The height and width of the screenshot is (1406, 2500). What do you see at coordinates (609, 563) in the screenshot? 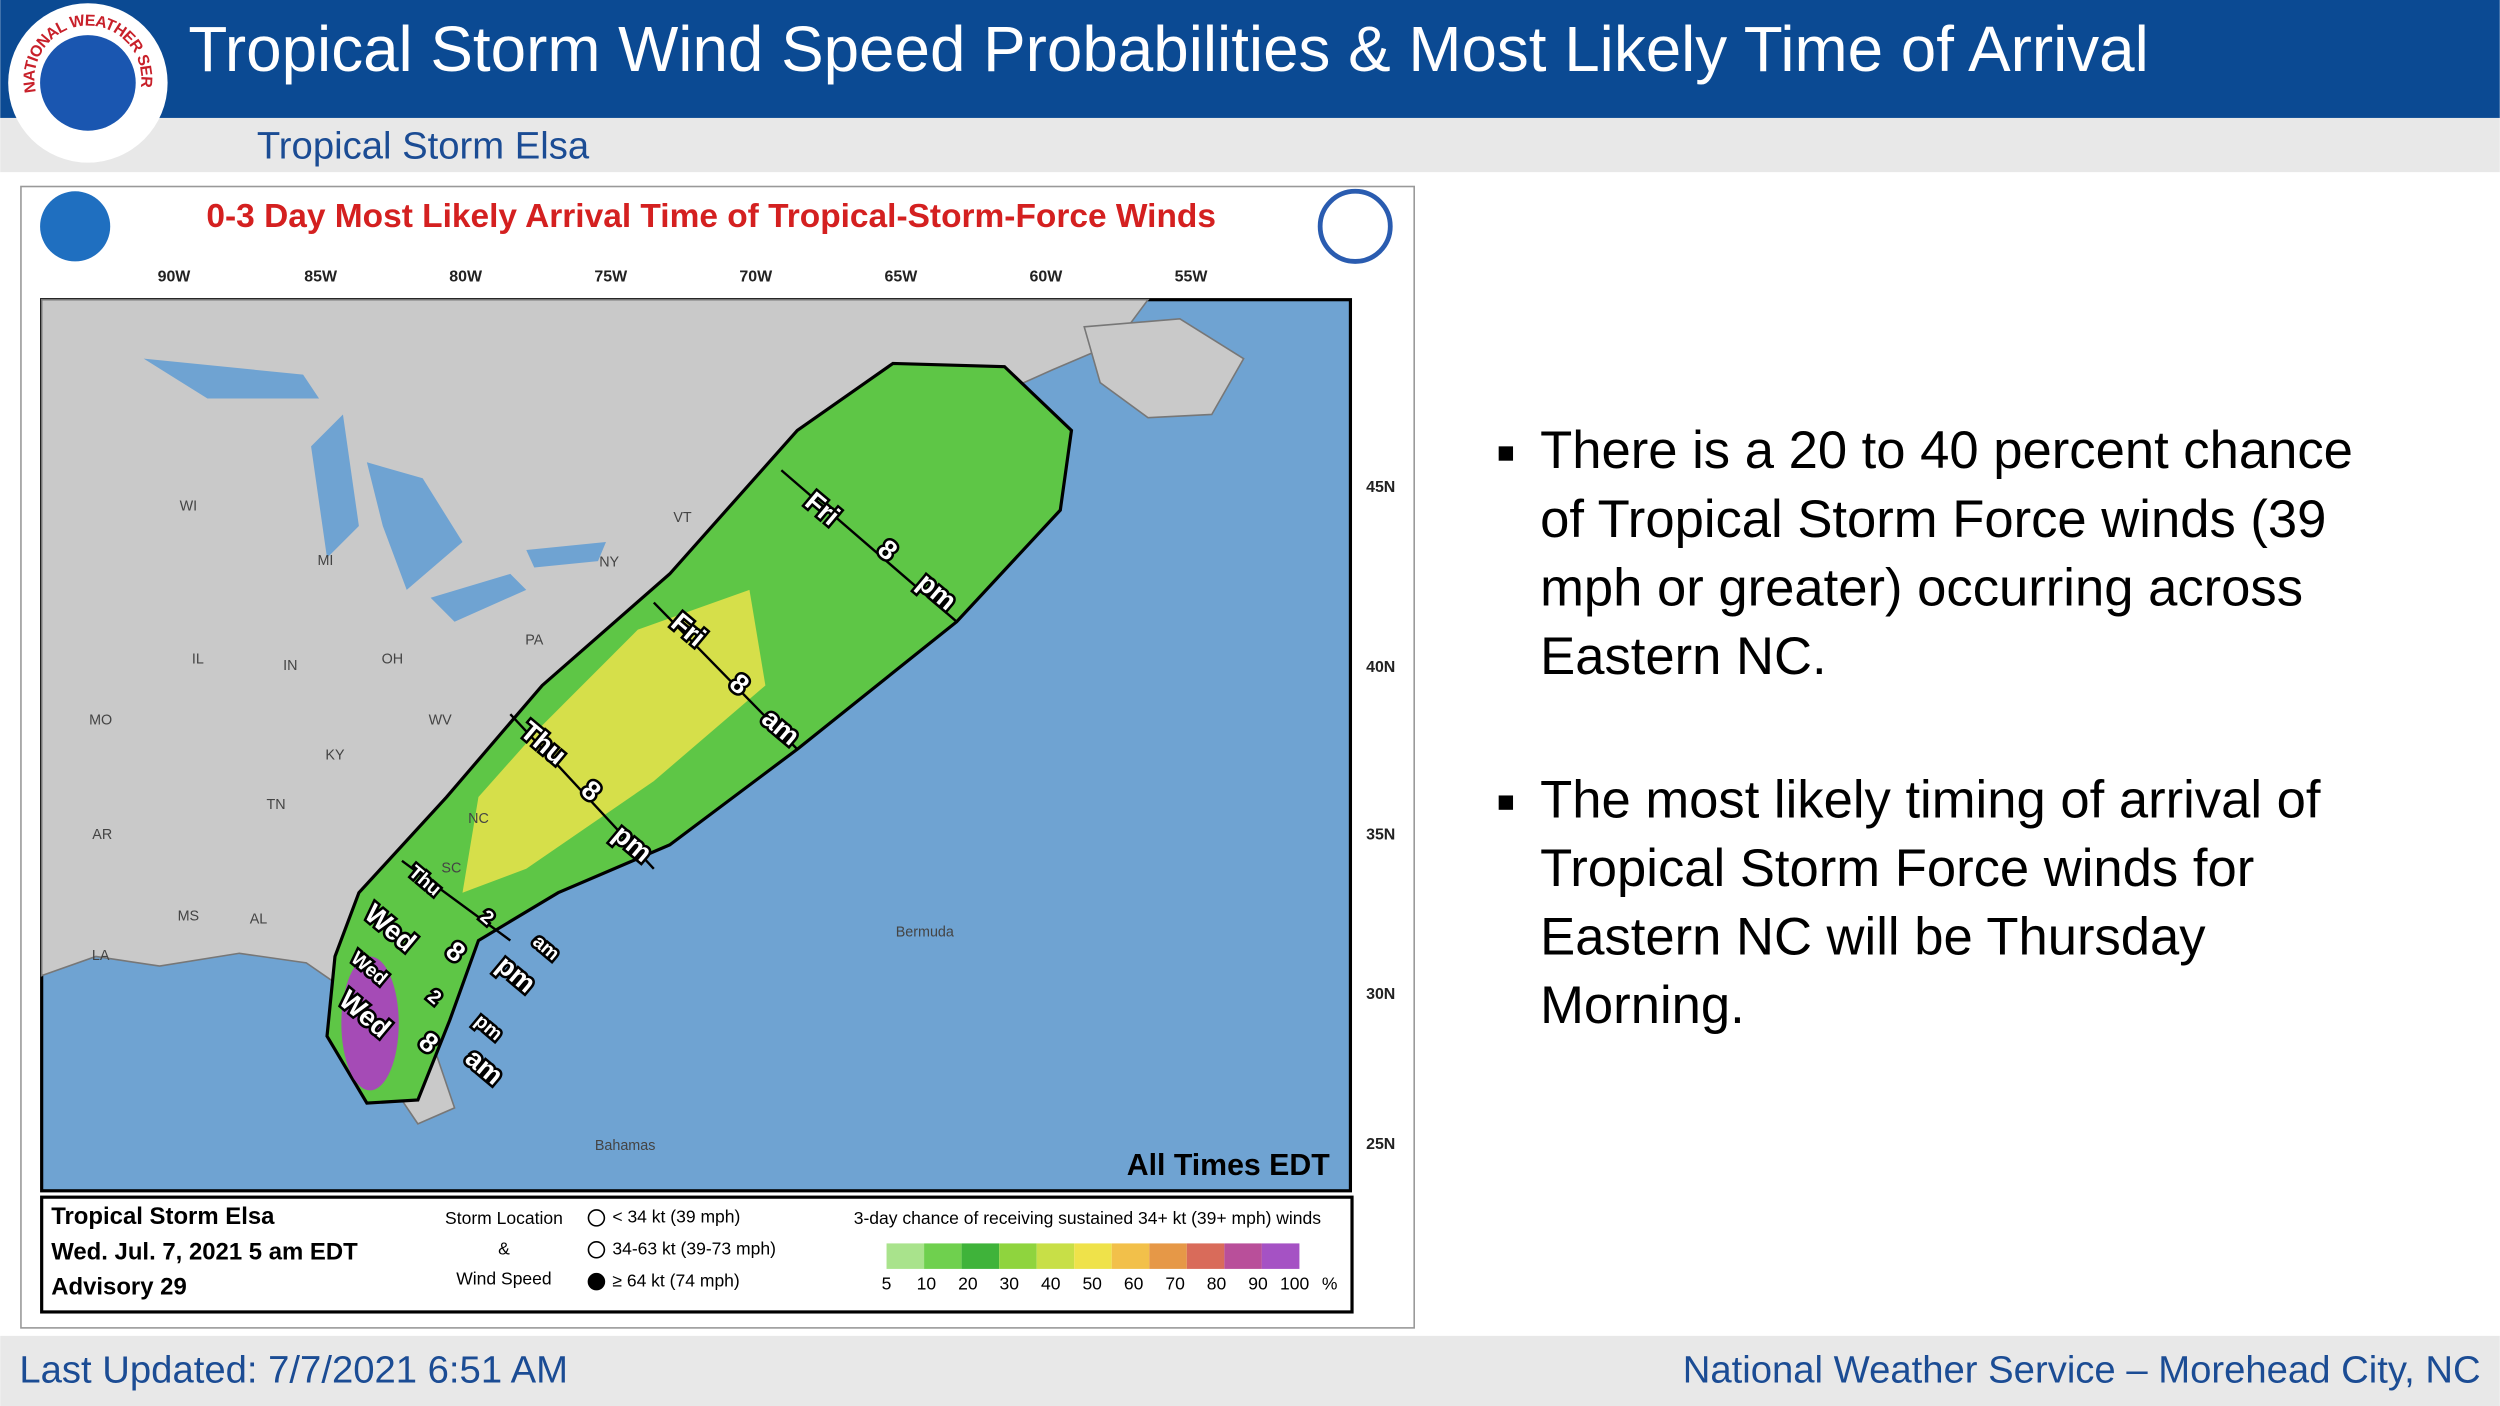
I see `state-label: NY` at bounding box center [609, 563].